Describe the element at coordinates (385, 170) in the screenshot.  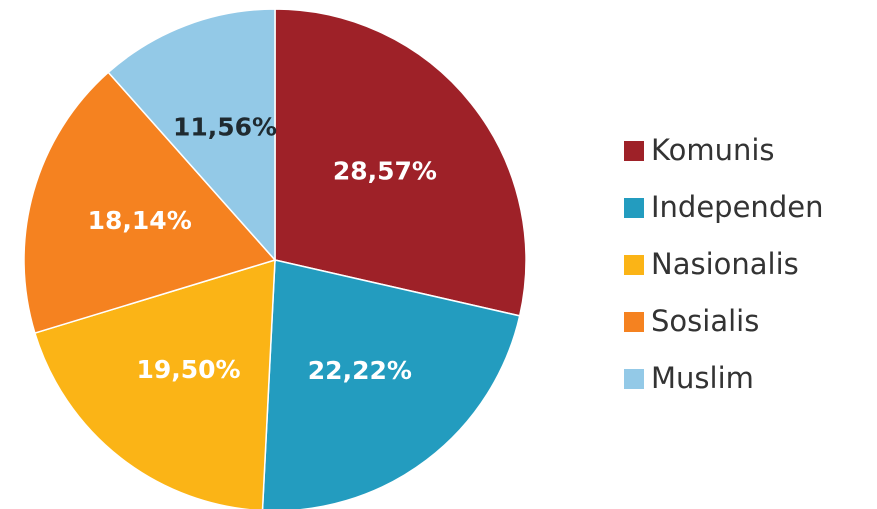
I see `slice-label: 28,57%` at that location.